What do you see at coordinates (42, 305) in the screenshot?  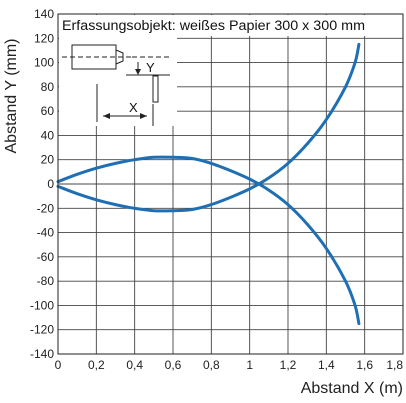 I see `y-tick-label: -100` at bounding box center [42, 305].